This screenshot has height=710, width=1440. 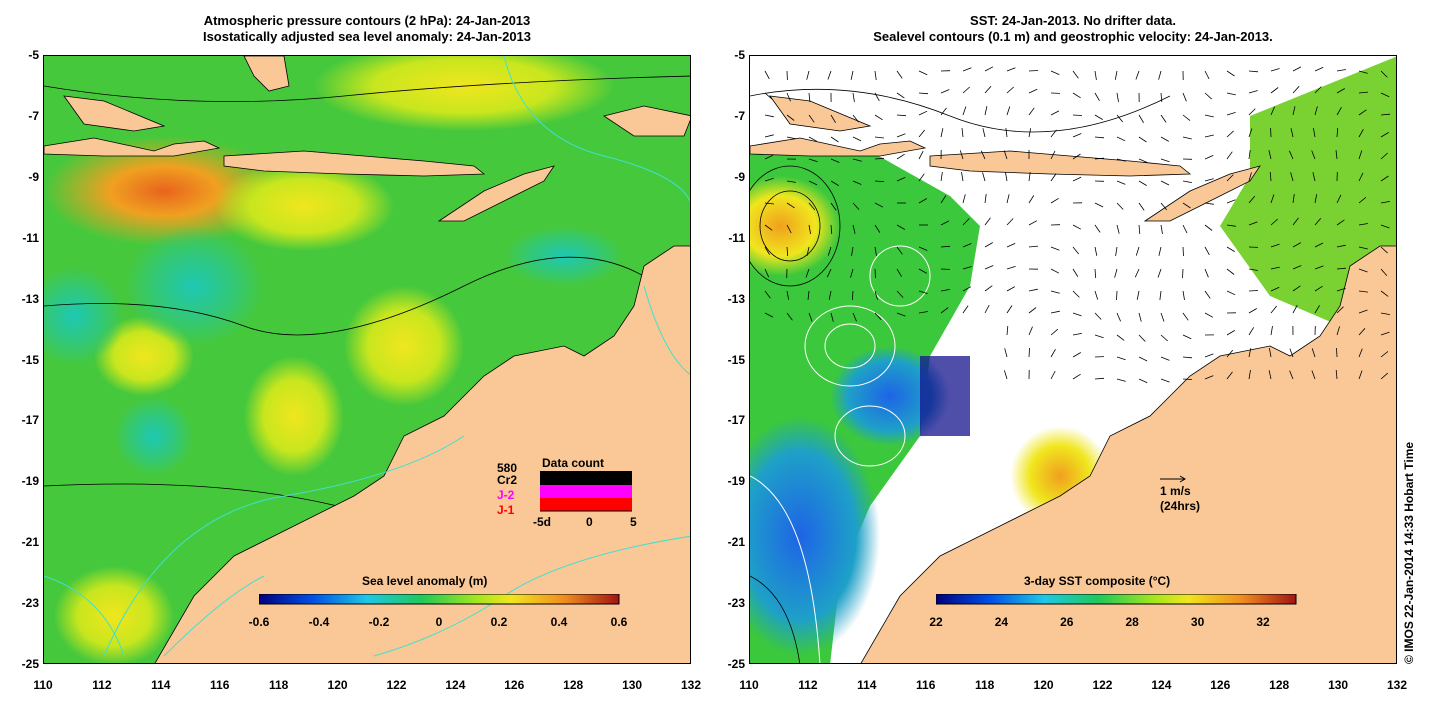 I want to click on lon-tick-label: 114, so click(x=161, y=685).